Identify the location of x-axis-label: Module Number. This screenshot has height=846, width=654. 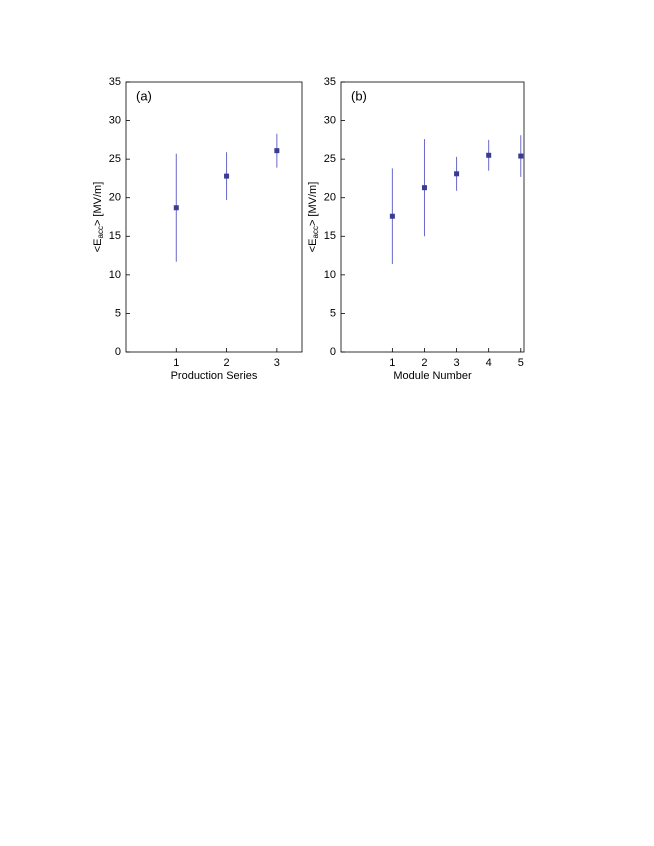
(432, 376).